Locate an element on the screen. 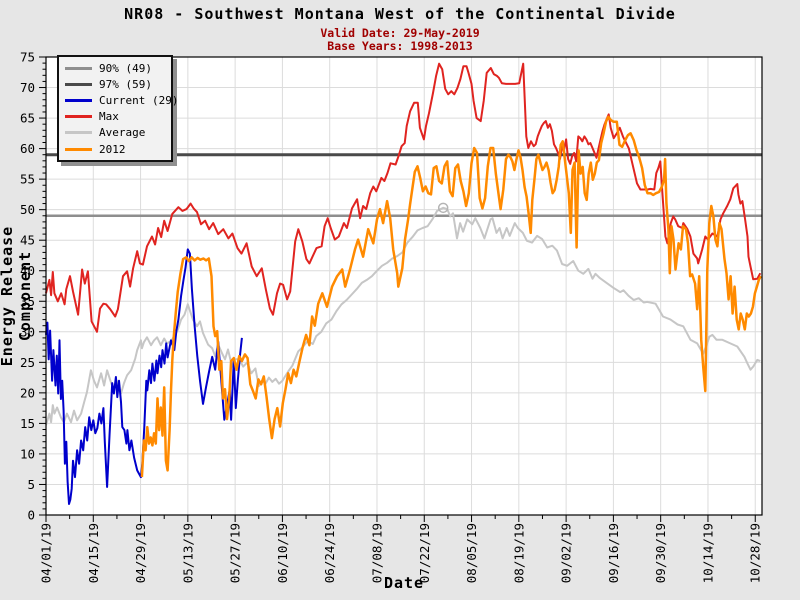  legend-item-current-29-: Current (29) is located at coordinates (118, 100).